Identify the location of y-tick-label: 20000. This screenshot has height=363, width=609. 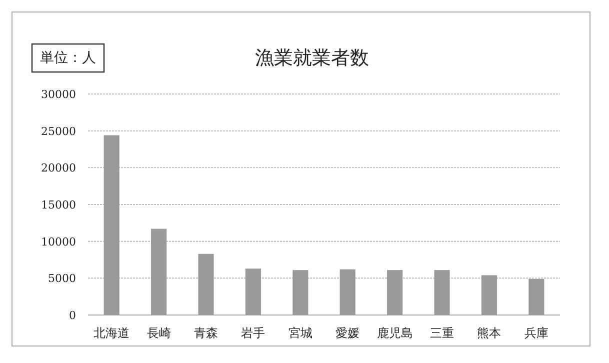
(58, 168).